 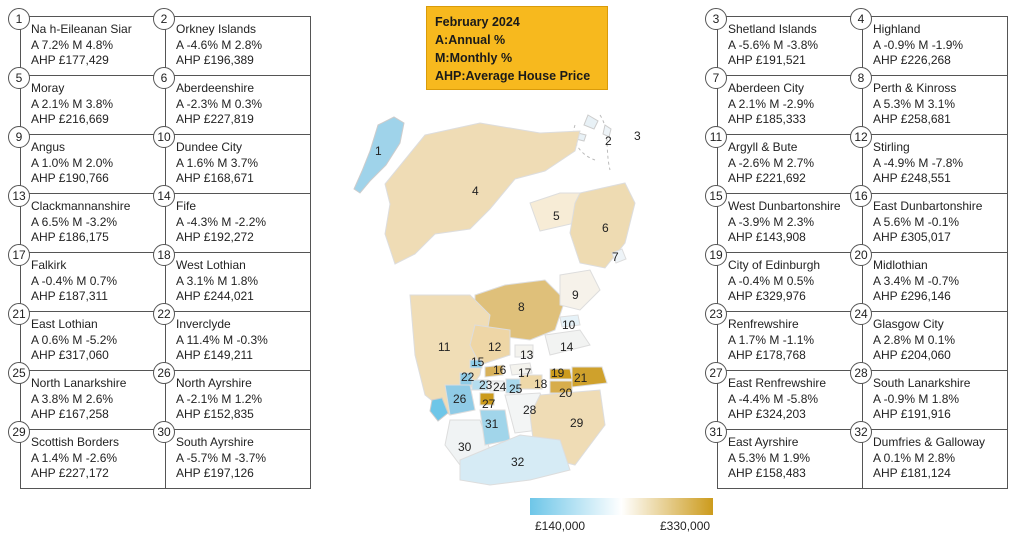 What do you see at coordinates (567, 347) in the screenshot?
I see `map-label-14: 14` at bounding box center [567, 347].